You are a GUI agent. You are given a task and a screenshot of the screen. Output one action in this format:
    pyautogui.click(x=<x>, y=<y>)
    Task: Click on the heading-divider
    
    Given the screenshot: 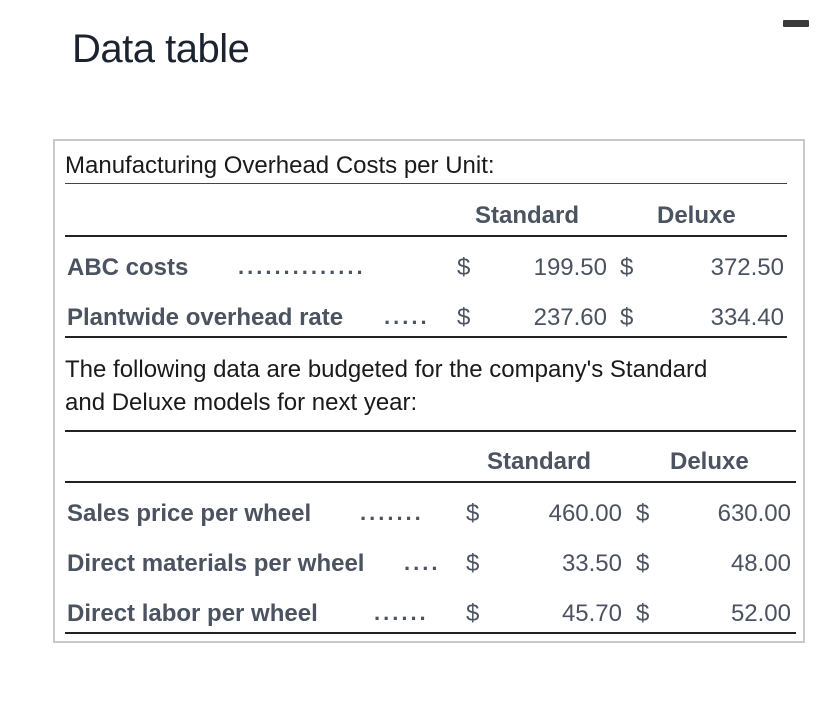 What is the action you would take?
    pyautogui.click(x=426, y=183)
    